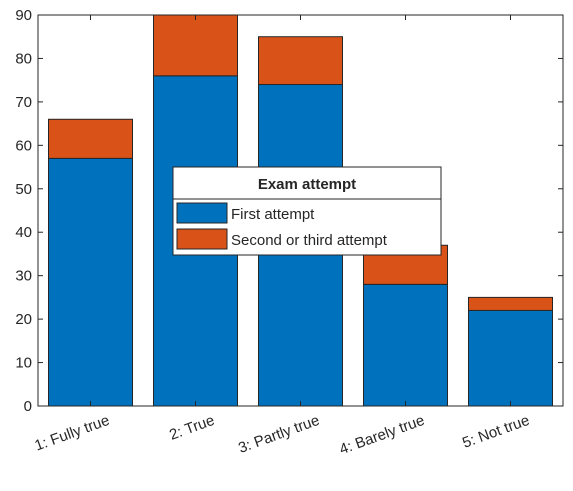 This screenshot has height=491, width=573. What do you see at coordinates (23, 363) in the screenshot?
I see `y-tick-label: 10` at bounding box center [23, 363].